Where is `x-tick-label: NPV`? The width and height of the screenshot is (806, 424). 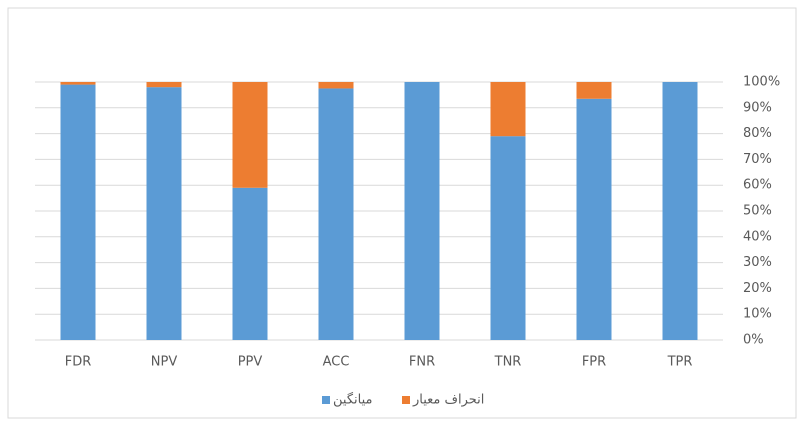
x-tick-label: NPV is located at coordinates (164, 362).